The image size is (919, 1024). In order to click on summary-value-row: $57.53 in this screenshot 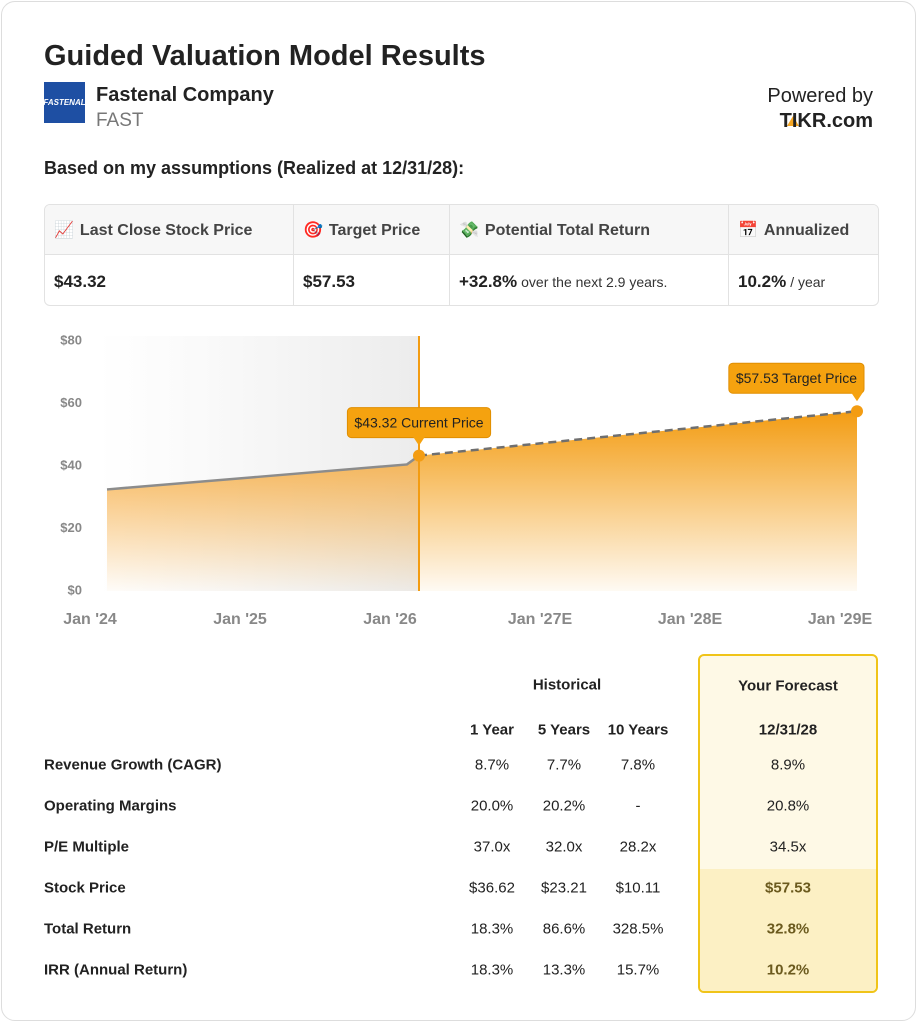, I will do `click(329, 282)`.